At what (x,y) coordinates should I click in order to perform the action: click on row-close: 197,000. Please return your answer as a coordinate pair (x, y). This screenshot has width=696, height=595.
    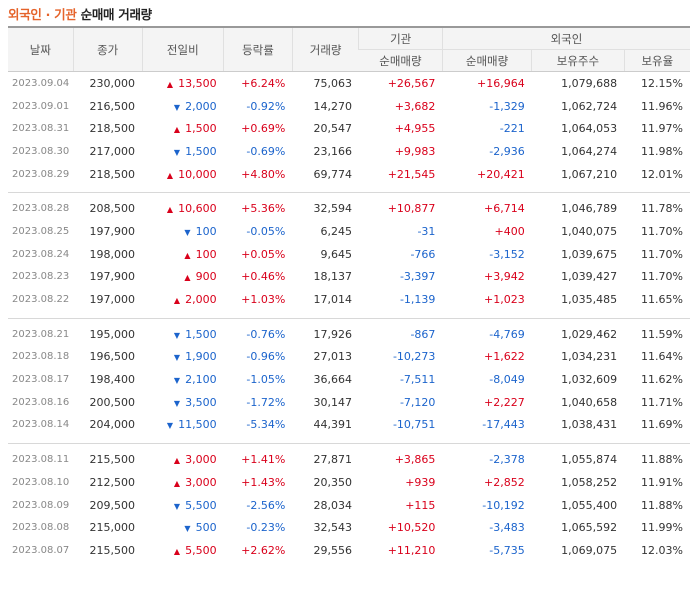
    Looking at the image, I should click on (112, 300).